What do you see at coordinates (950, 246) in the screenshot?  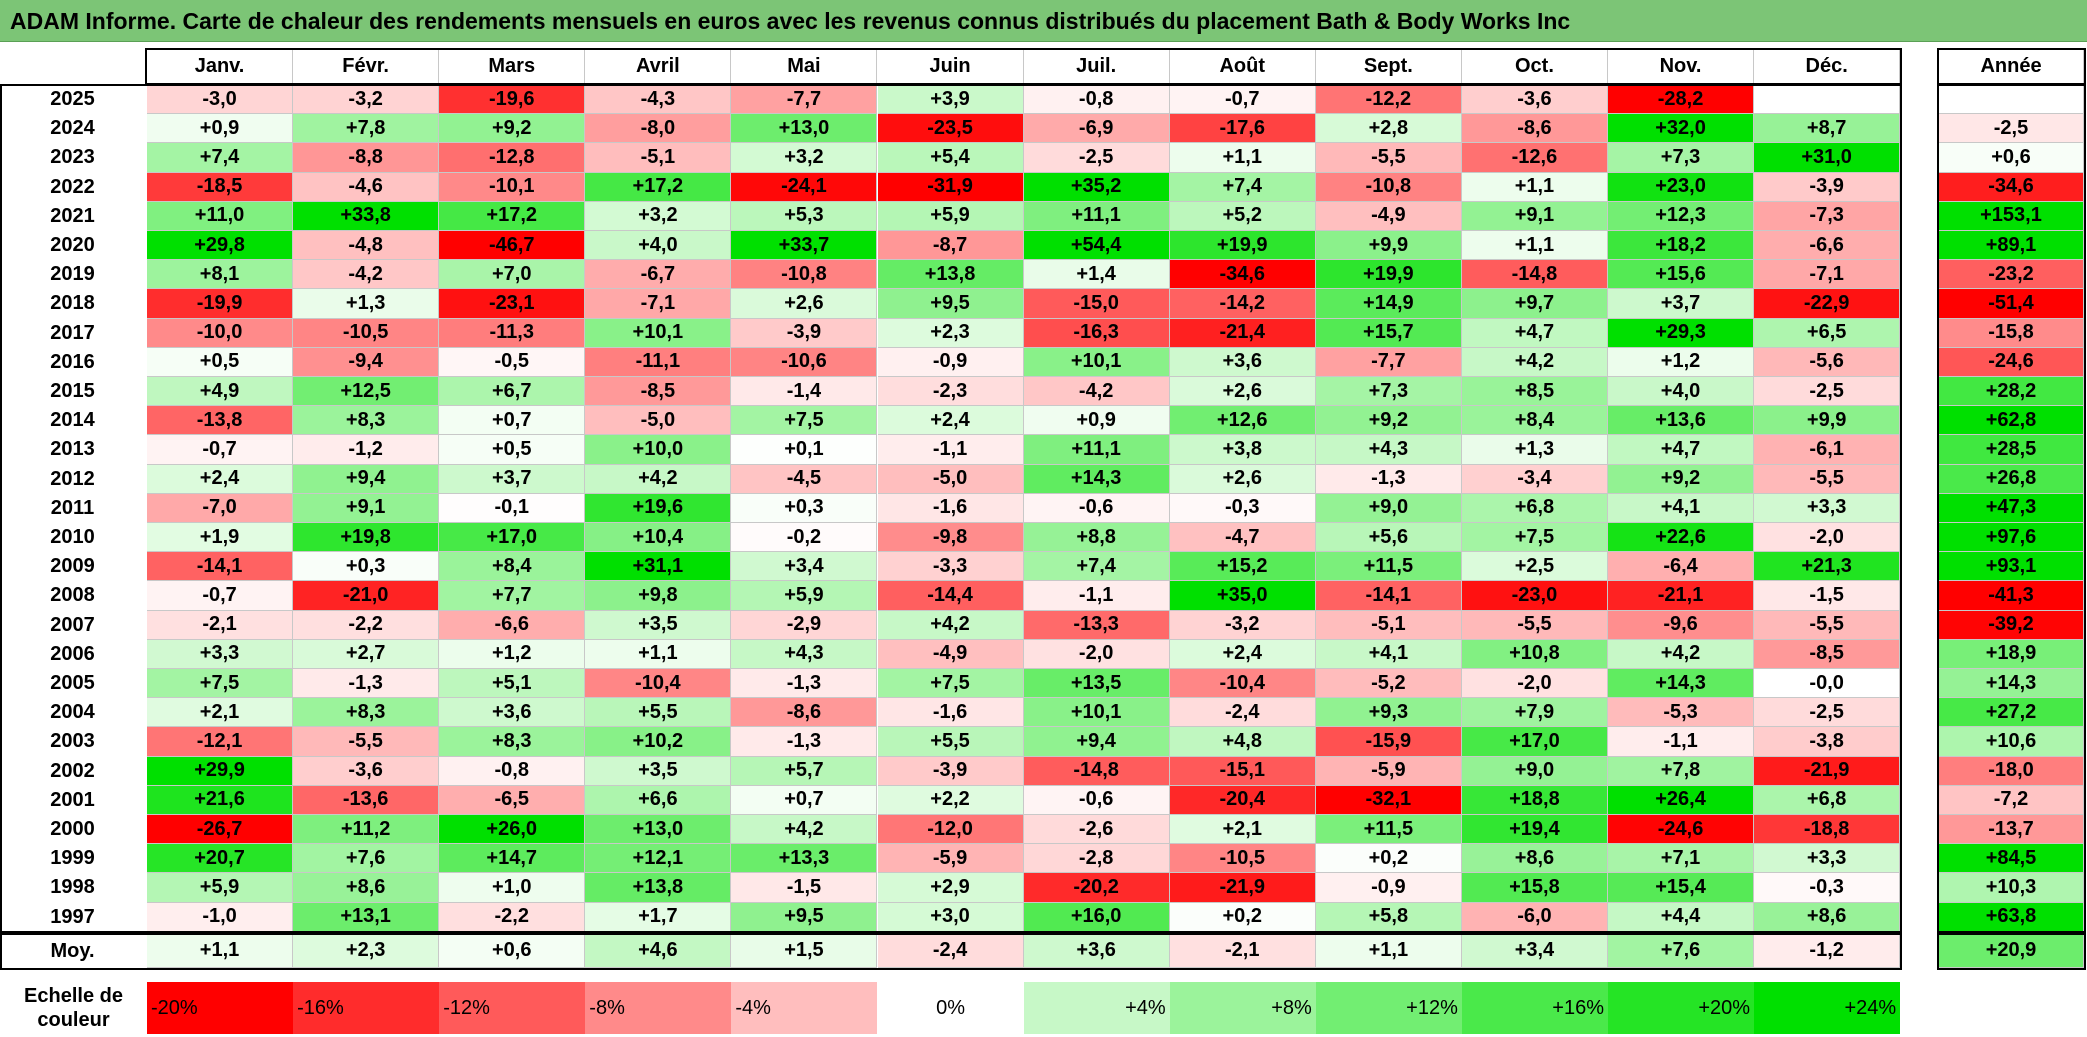 I see `heat-cell: -8,7` at bounding box center [950, 246].